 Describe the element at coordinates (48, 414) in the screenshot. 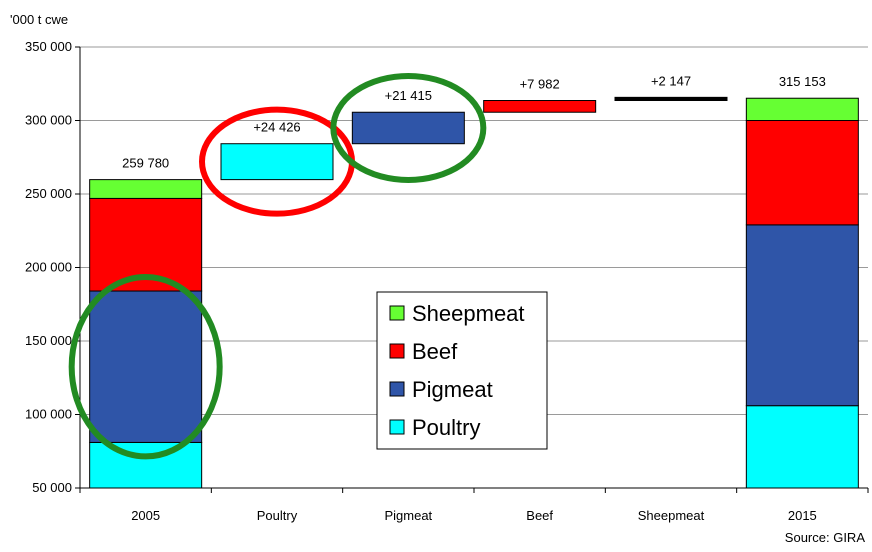

I see `y-tick-label: 100 000` at that location.